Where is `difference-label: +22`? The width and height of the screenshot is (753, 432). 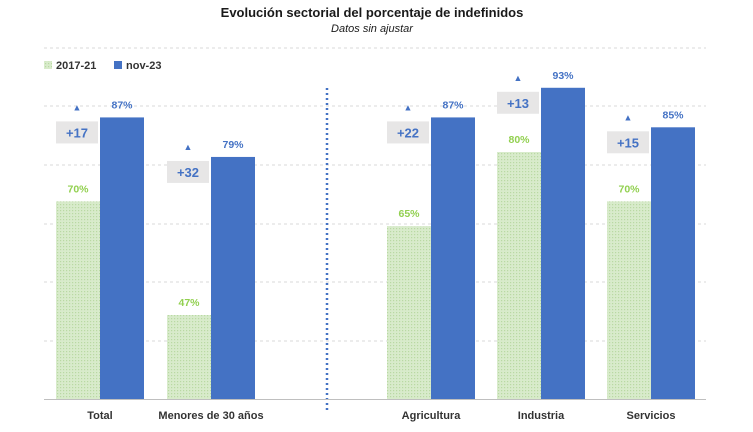 difference-label: +22 is located at coordinates (408, 132).